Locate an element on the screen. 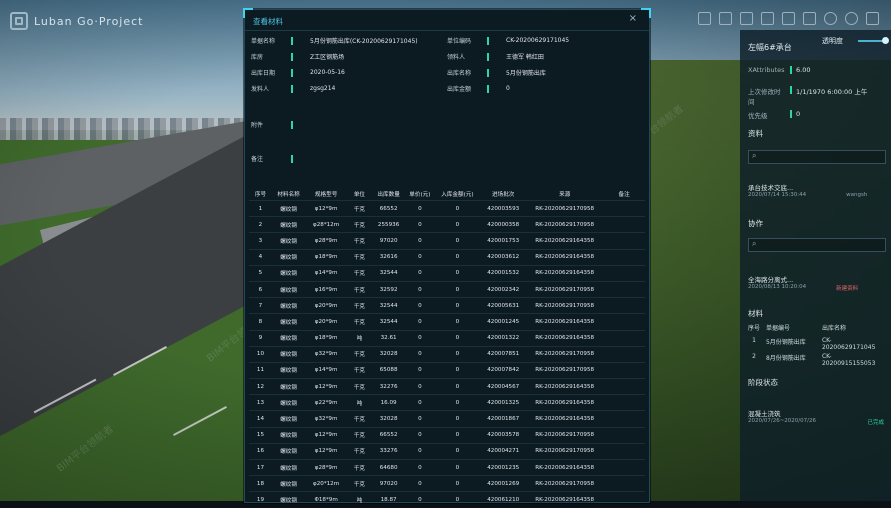 The width and height of the screenshot is (891, 508). materials-cell: 5月份钢筋出库 is located at coordinates (785, 342).